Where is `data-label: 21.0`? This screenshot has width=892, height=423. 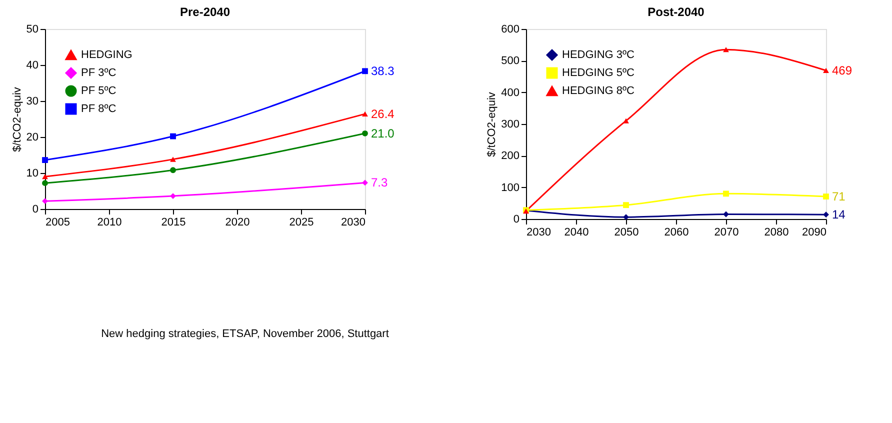
data-label: 21.0 is located at coordinates (383, 133).